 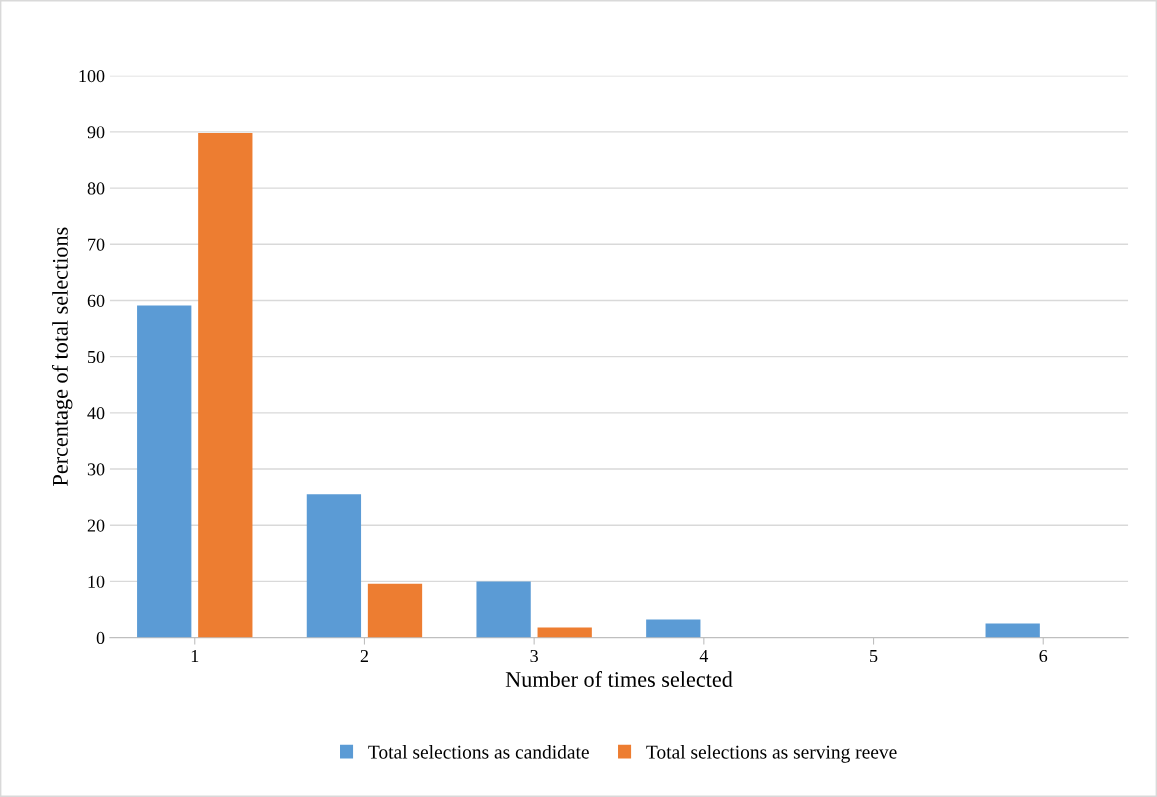 What do you see at coordinates (96, 132) in the screenshot?
I see `y-tick-label: 90` at bounding box center [96, 132].